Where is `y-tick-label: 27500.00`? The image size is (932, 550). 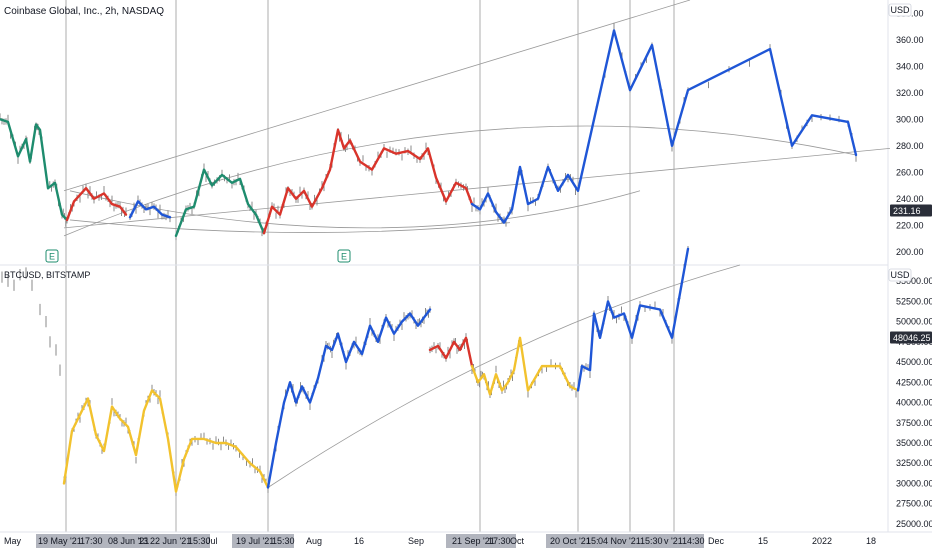
y-tick-label: 27500.00 is located at coordinates (914, 504).